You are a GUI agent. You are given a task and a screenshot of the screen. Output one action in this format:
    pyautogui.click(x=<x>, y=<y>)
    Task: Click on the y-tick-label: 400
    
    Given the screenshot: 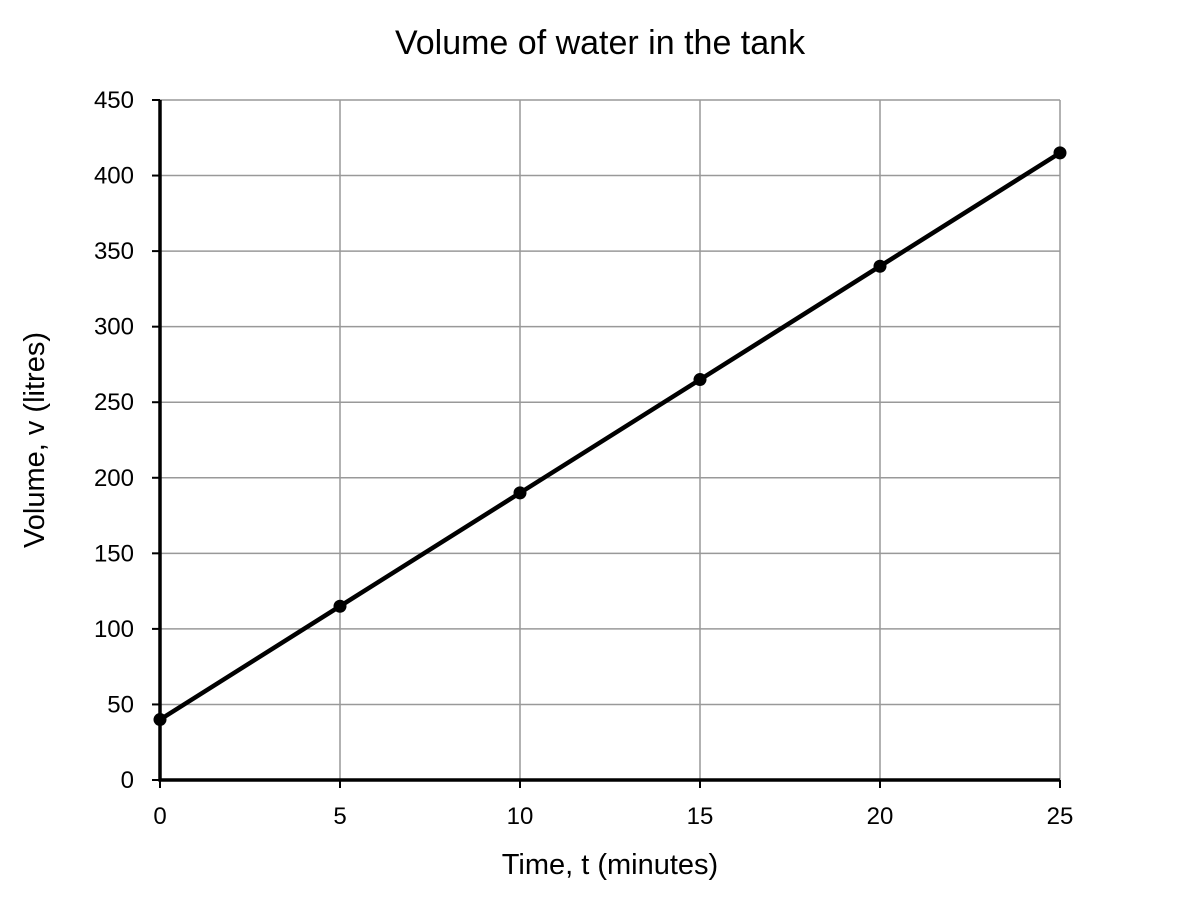 What is the action you would take?
    pyautogui.click(x=114, y=176)
    